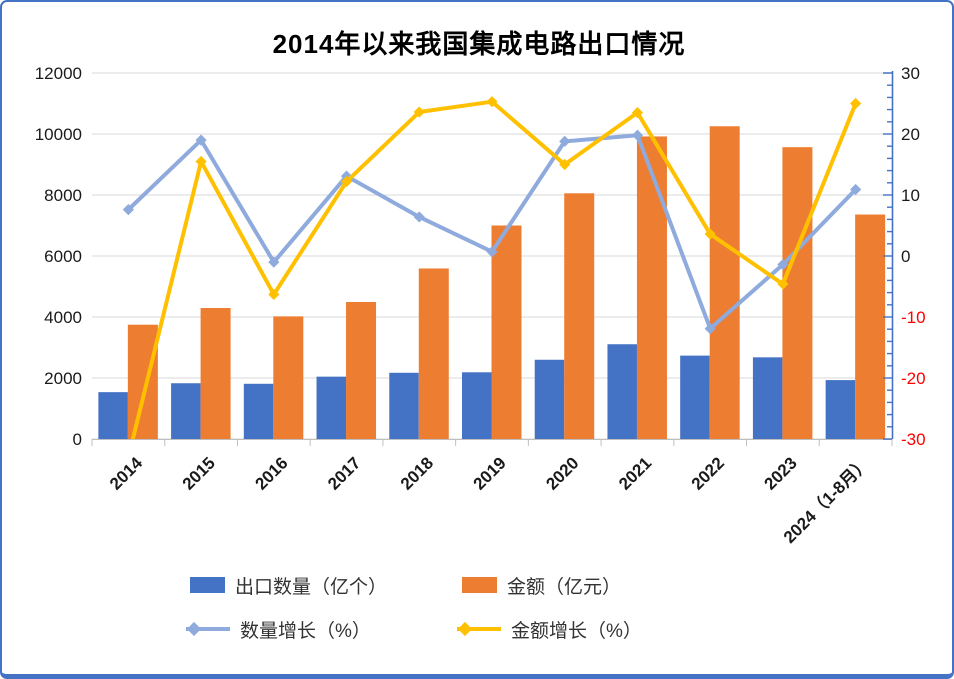  I want to click on marker-value_growth-2015, so click(201, 161).